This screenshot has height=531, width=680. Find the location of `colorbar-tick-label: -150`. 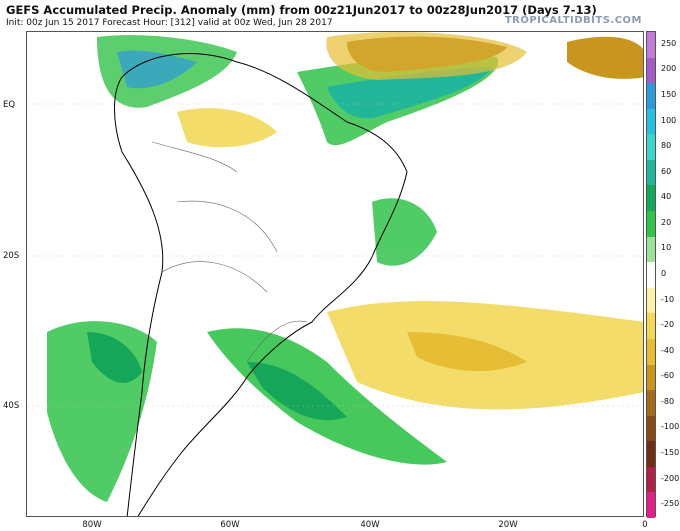

colorbar-tick-label: -150 is located at coordinates (670, 453).